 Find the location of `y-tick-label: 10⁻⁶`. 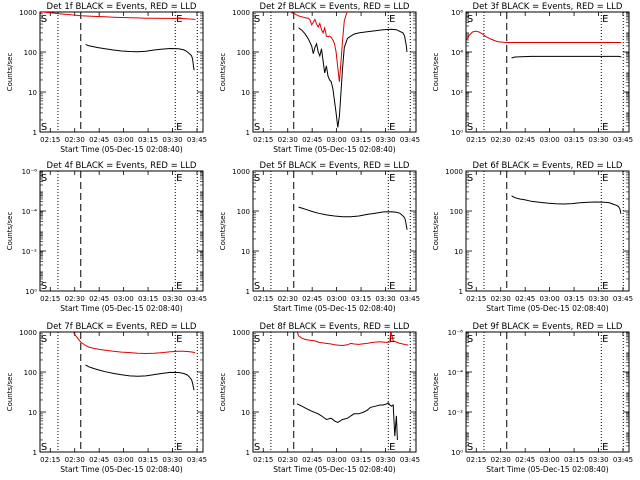

y-tick-label: 10⁻⁶ is located at coordinates (456, 333).